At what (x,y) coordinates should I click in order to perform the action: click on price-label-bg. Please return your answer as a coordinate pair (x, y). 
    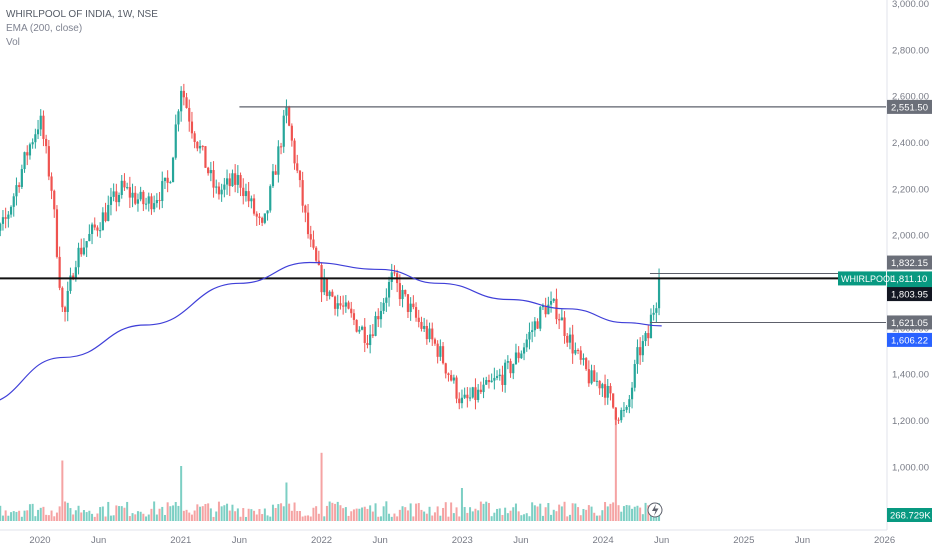
    Looking at the image, I should click on (909, 339).